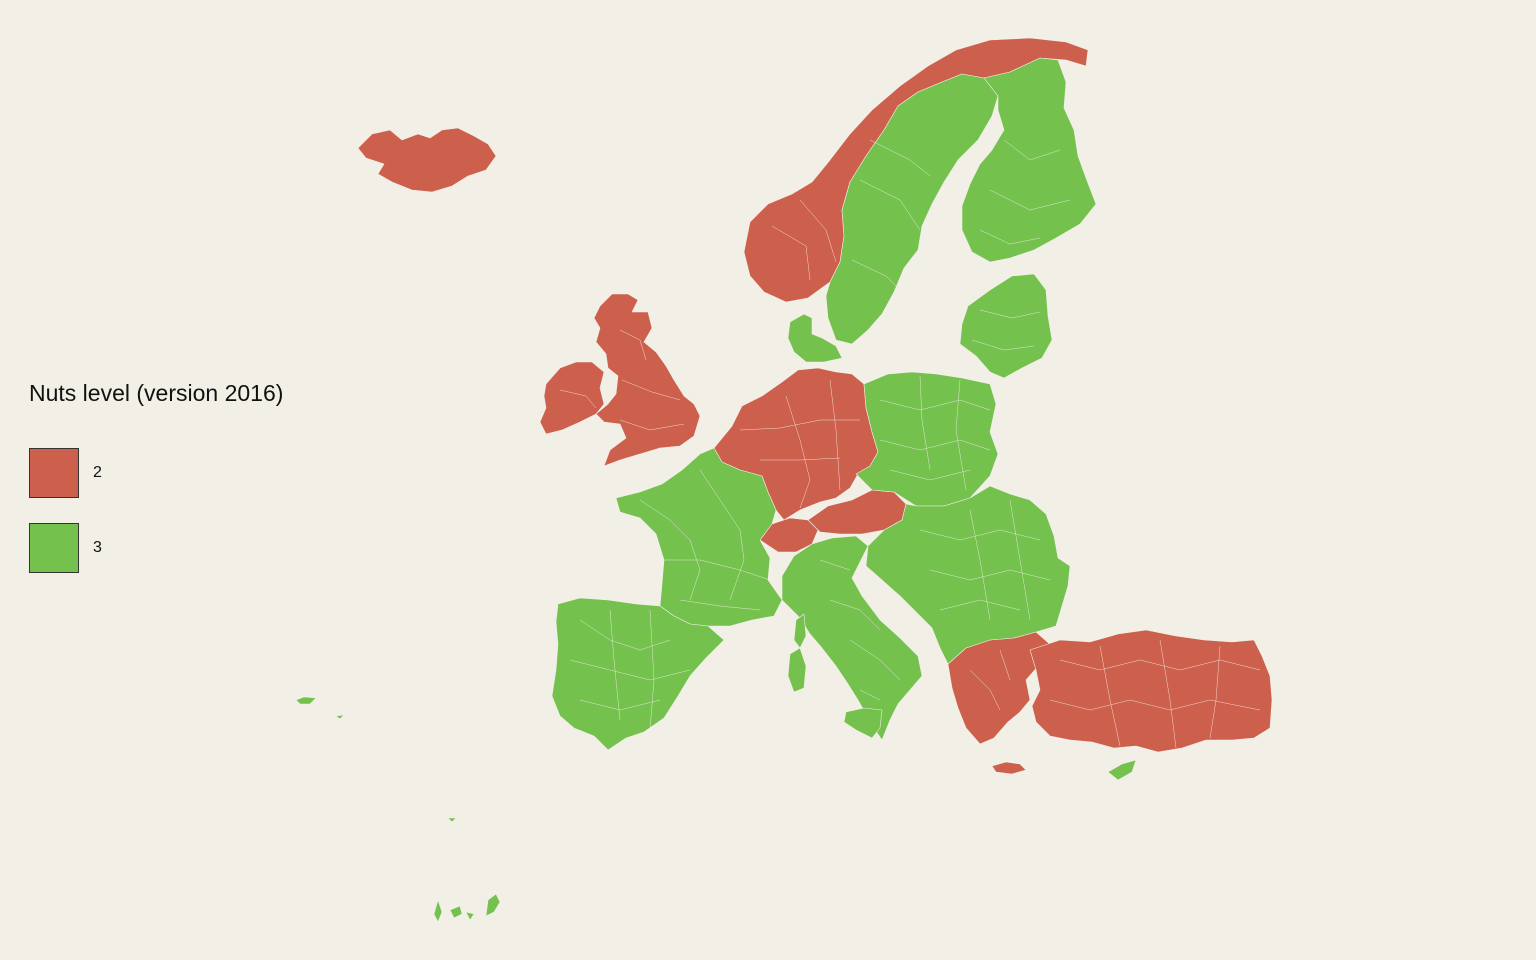 This screenshot has width=1536, height=960. Describe the element at coordinates (156, 393) in the screenshot. I see `legend-title: Nuts level (version 2016)` at that location.